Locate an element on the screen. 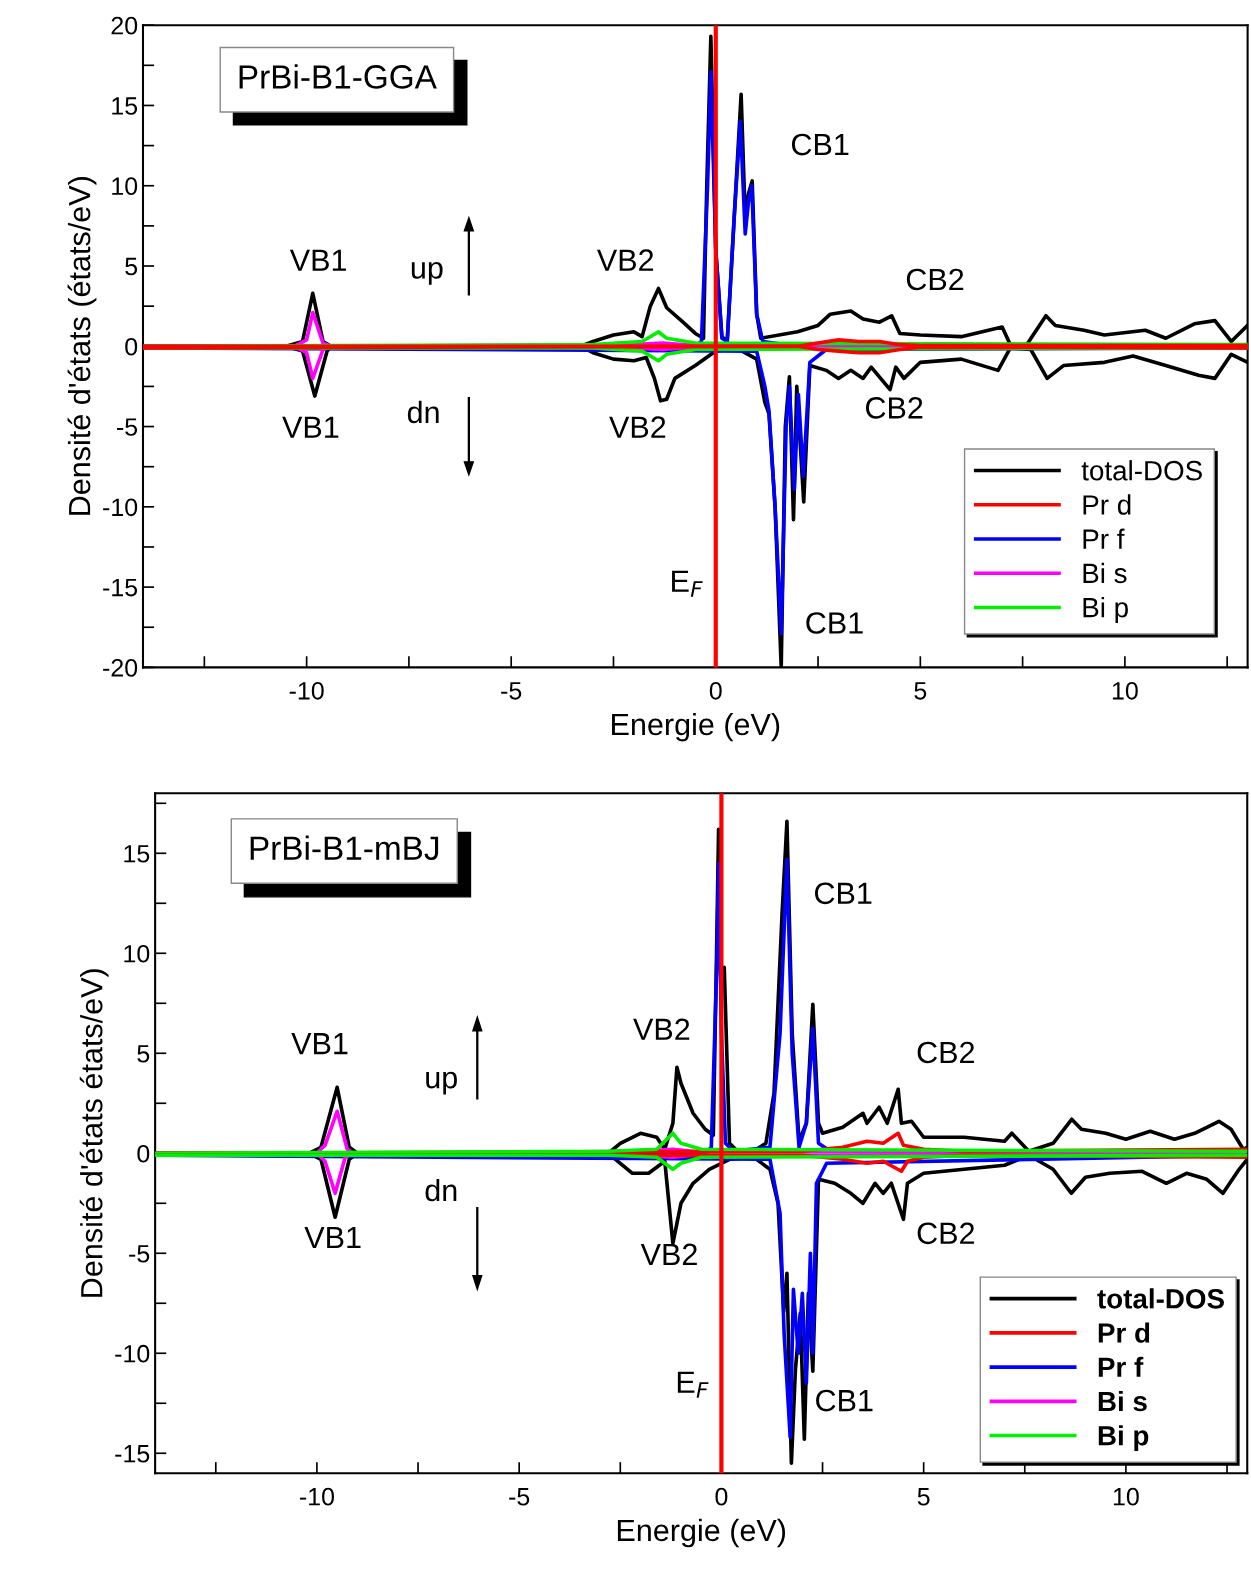  y-tick-label: -20 is located at coordinates (120, 667).